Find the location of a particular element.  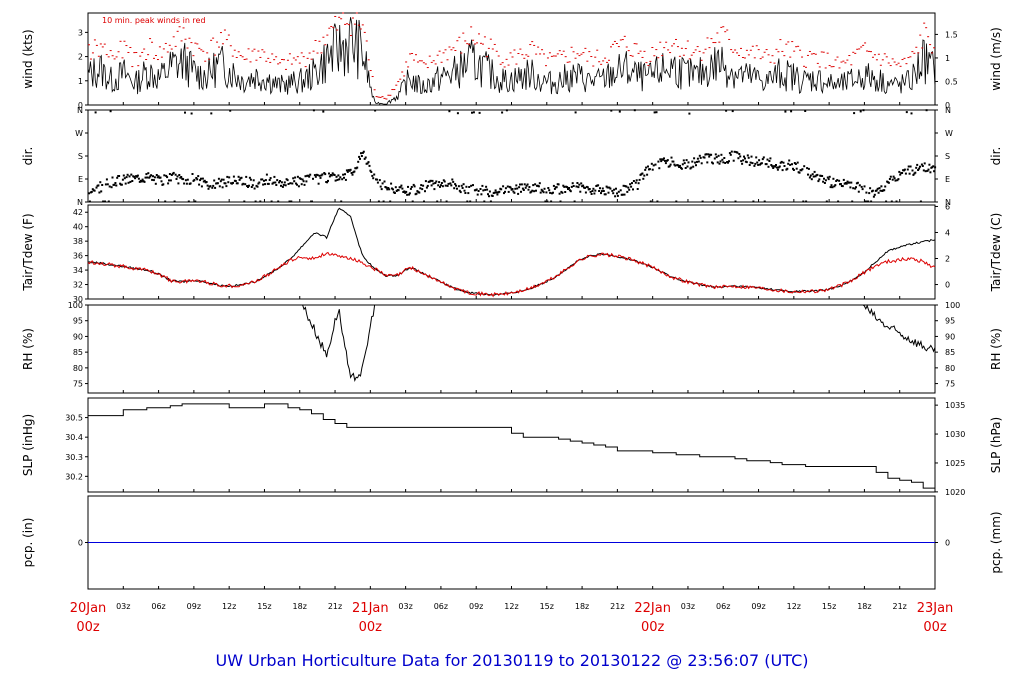

x-day-hour-label: 00z is located at coordinates (371, 627).